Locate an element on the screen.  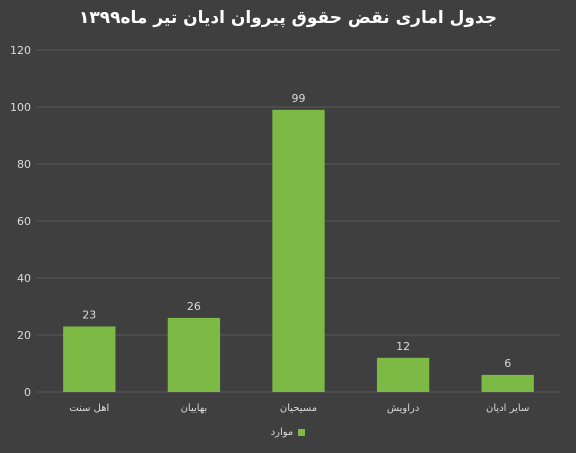
x-tick-label: دراویش is located at coordinates (403, 408).